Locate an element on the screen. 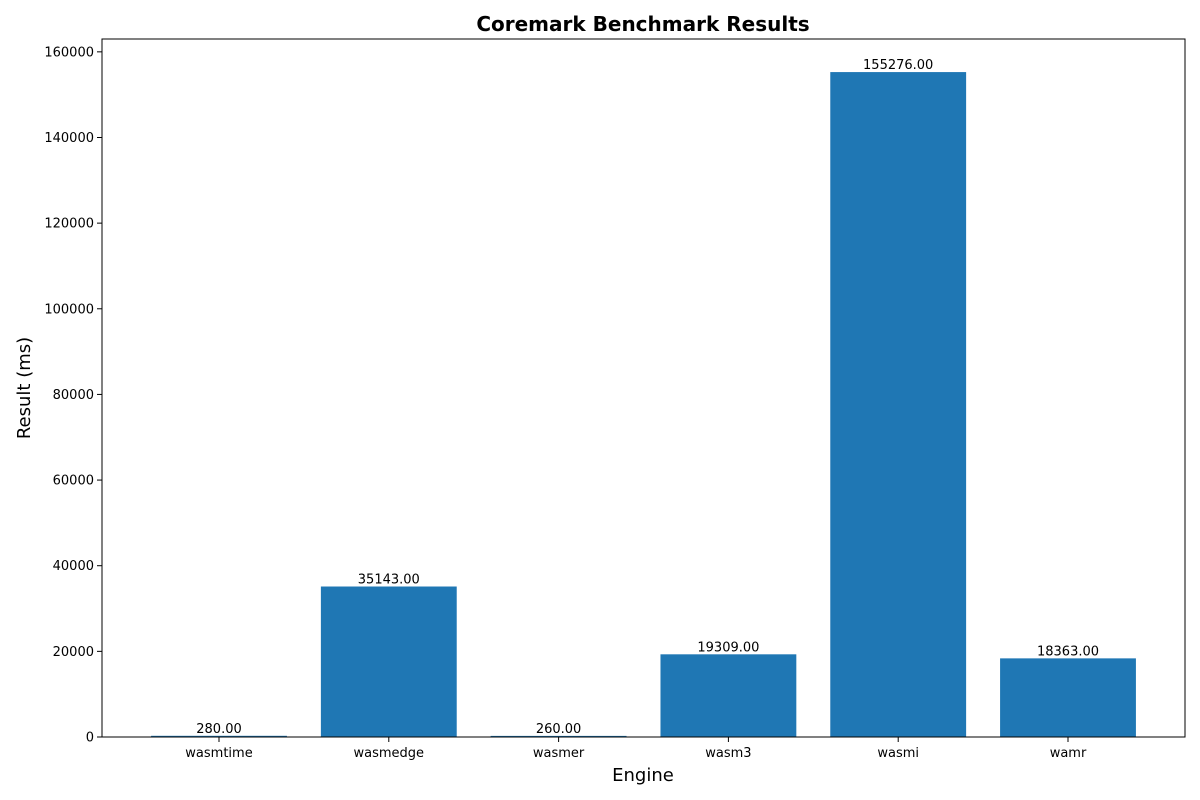 Image resolution: width=1200 pixels, height=800 pixels. y-tick-label: 60000 is located at coordinates (73, 481).